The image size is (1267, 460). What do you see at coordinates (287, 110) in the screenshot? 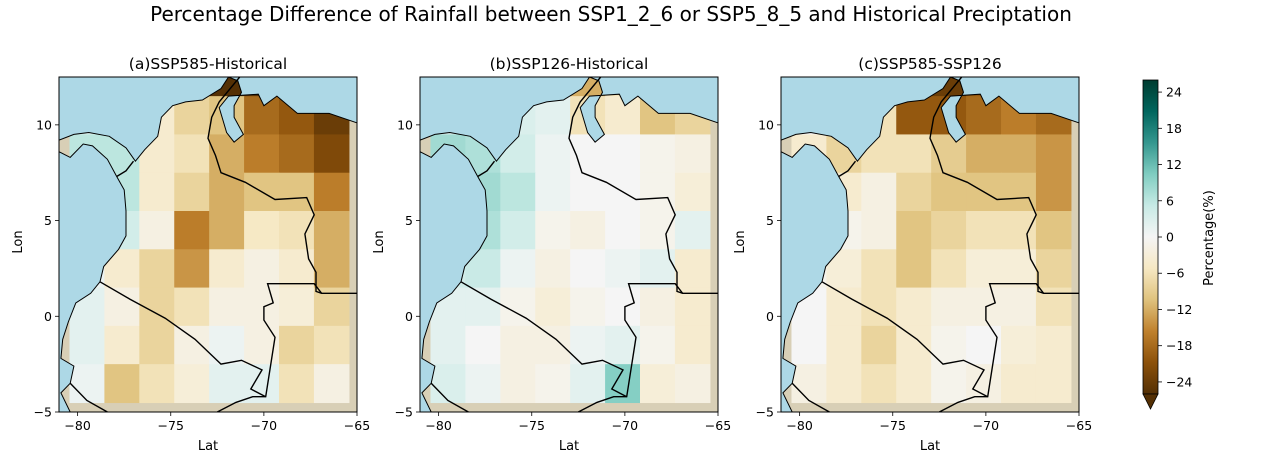
I see `ocean-caribbean` at bounding box center [287, 110].